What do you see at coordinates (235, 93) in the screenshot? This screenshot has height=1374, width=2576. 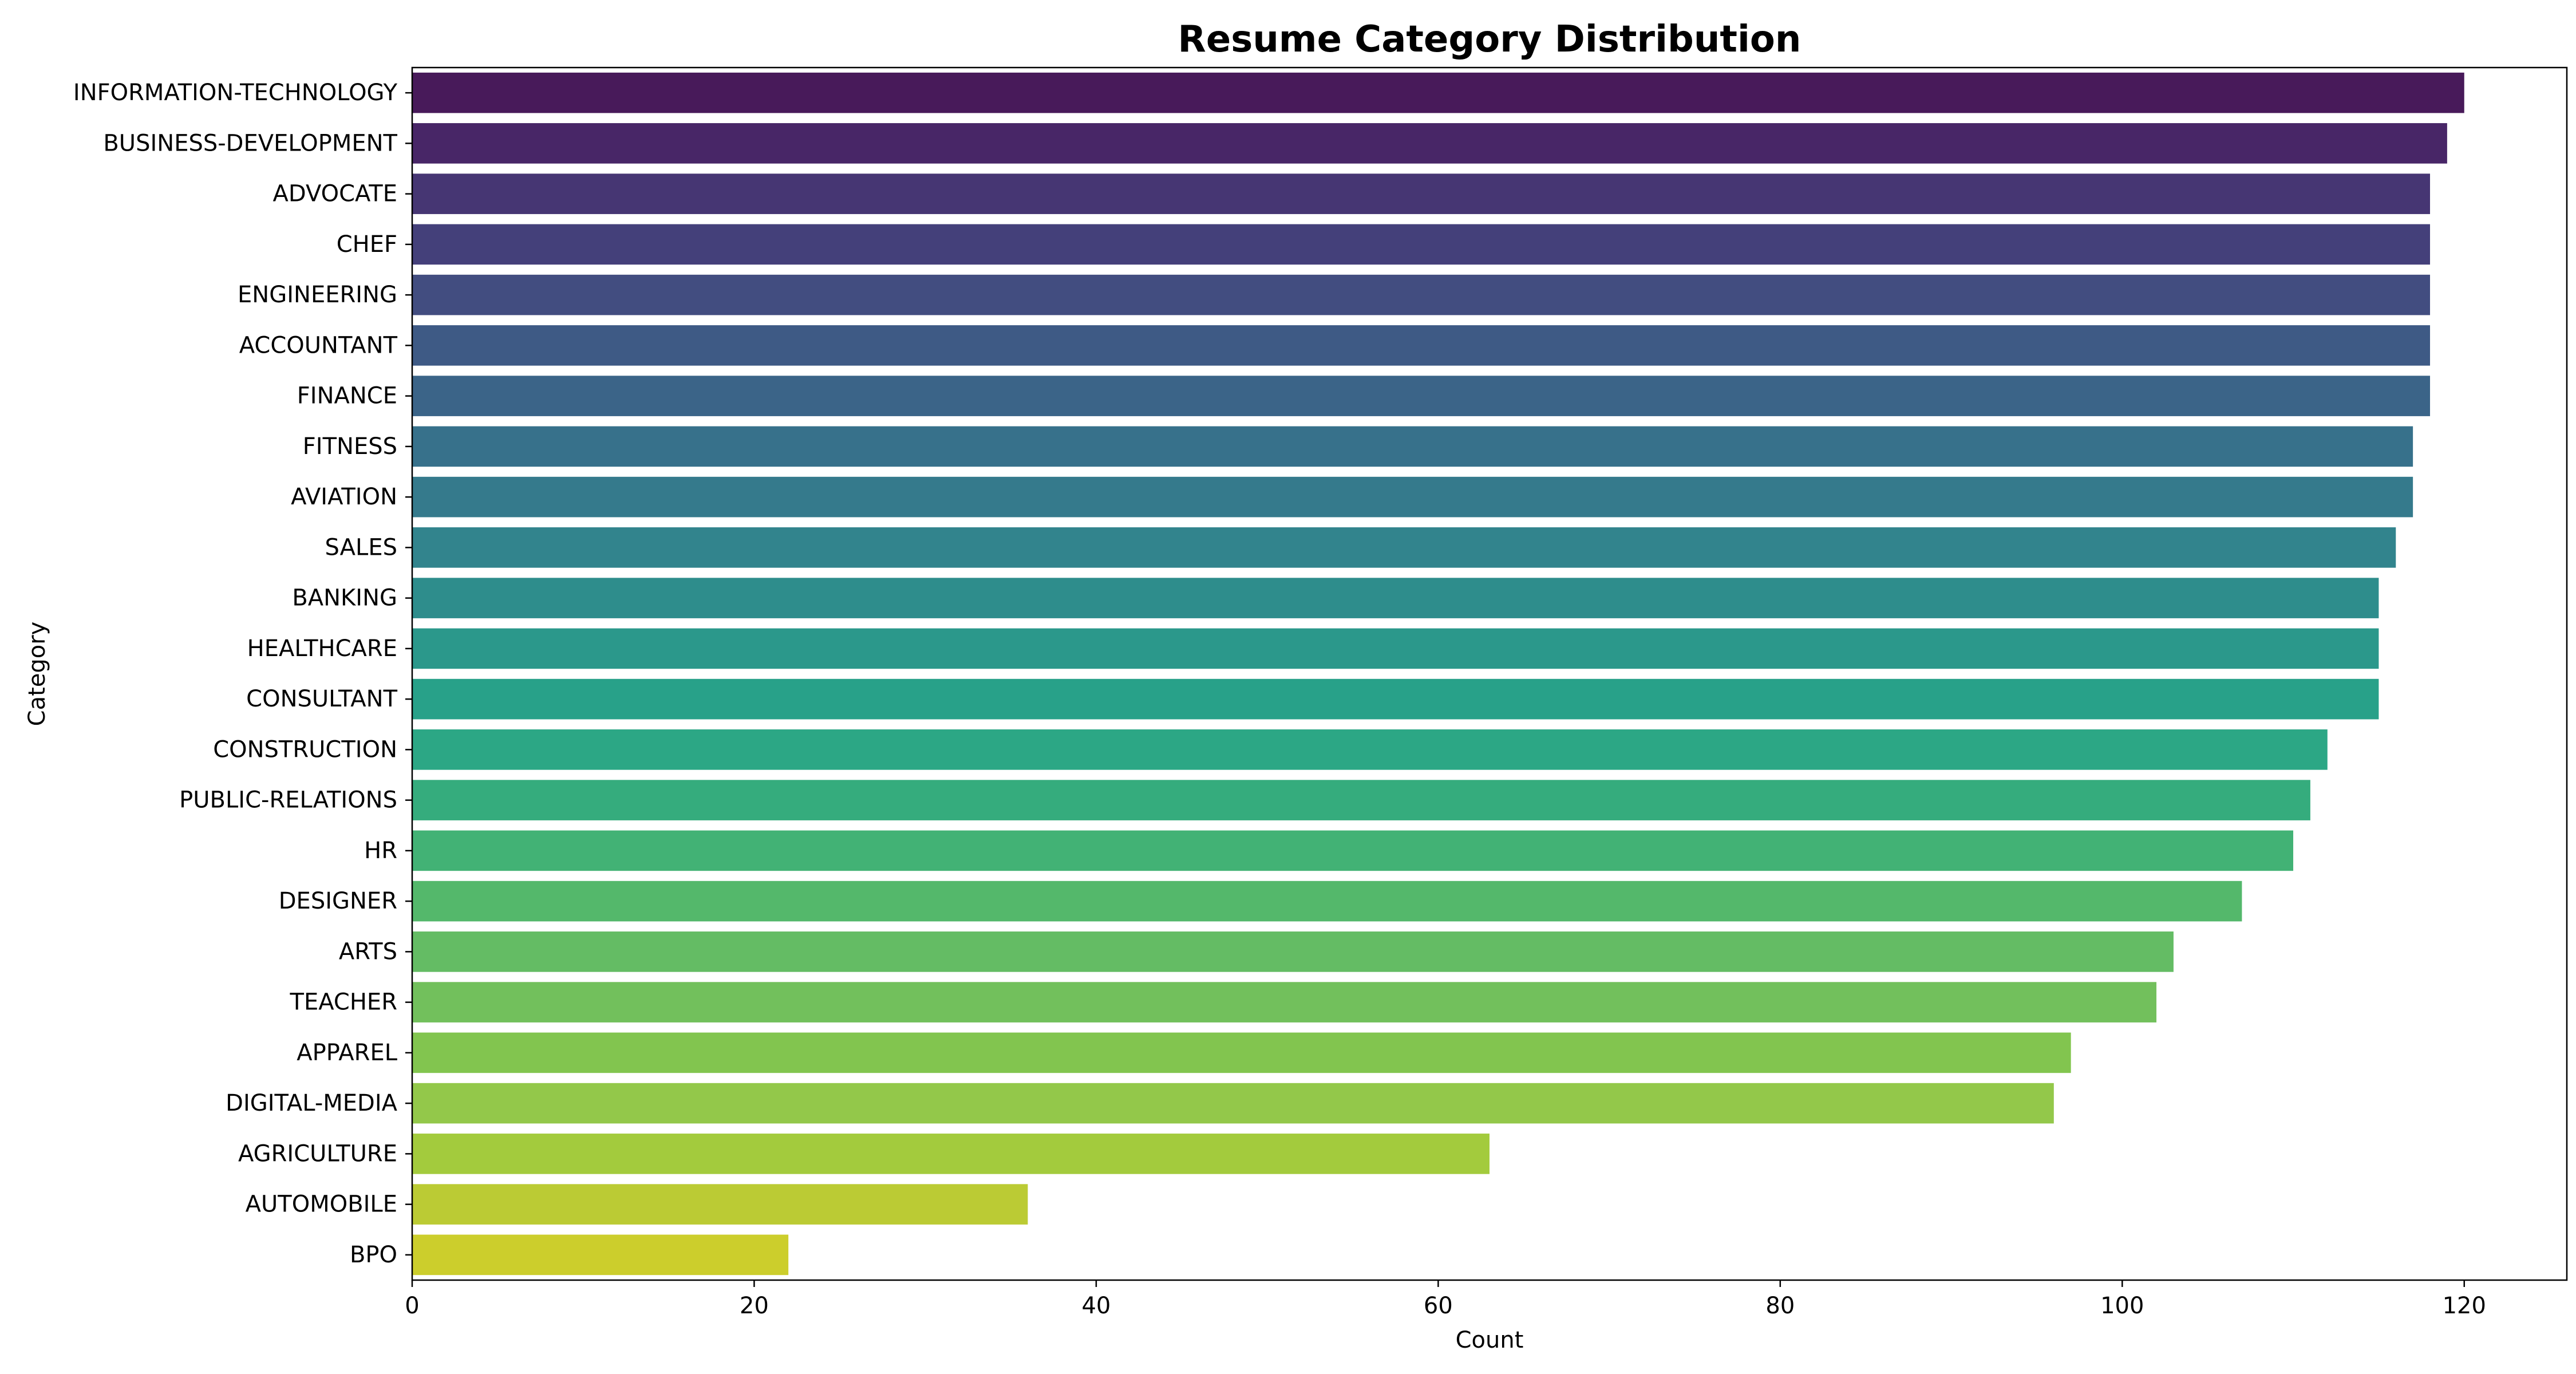 I see `y-tick-label: INFORMATION-TECHNOLOGY` at bounding box center [235, 93].